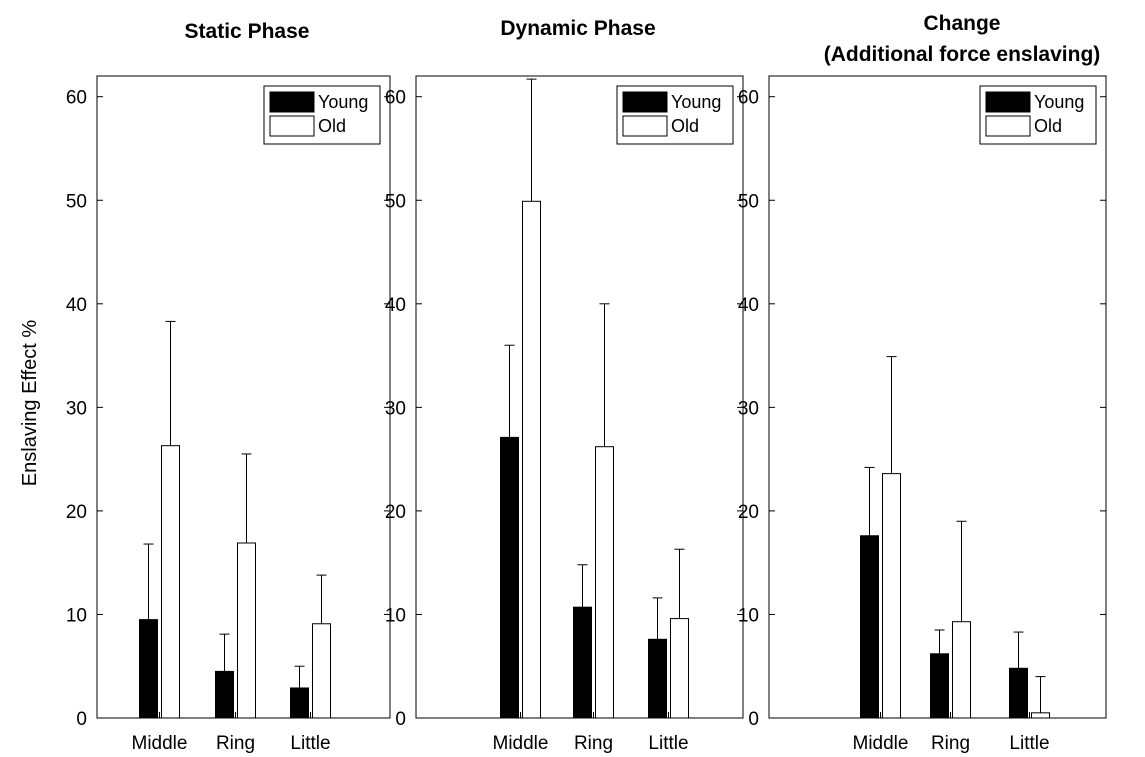 This screenshot has width=1145, height=757. What do you see at coordinates (30, 403) in the screenshot?
I see `y-axis-label: Enslaving Effect %` at bounding box center [30, 403].